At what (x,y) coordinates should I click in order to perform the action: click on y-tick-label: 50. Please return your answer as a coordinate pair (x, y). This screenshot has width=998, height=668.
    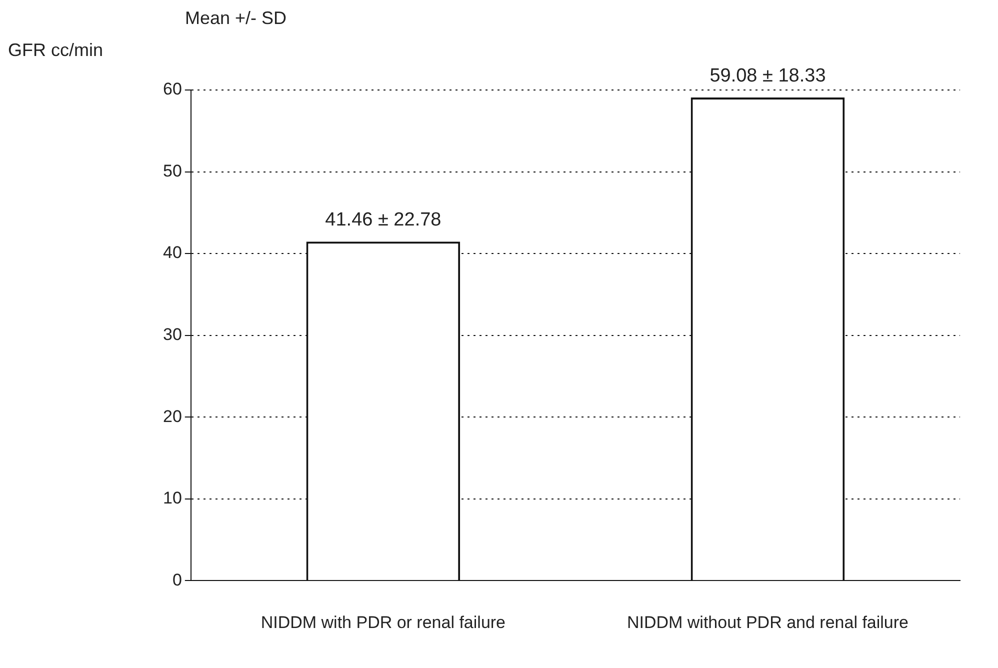
    Looking at the image, I should click on (172, 170).